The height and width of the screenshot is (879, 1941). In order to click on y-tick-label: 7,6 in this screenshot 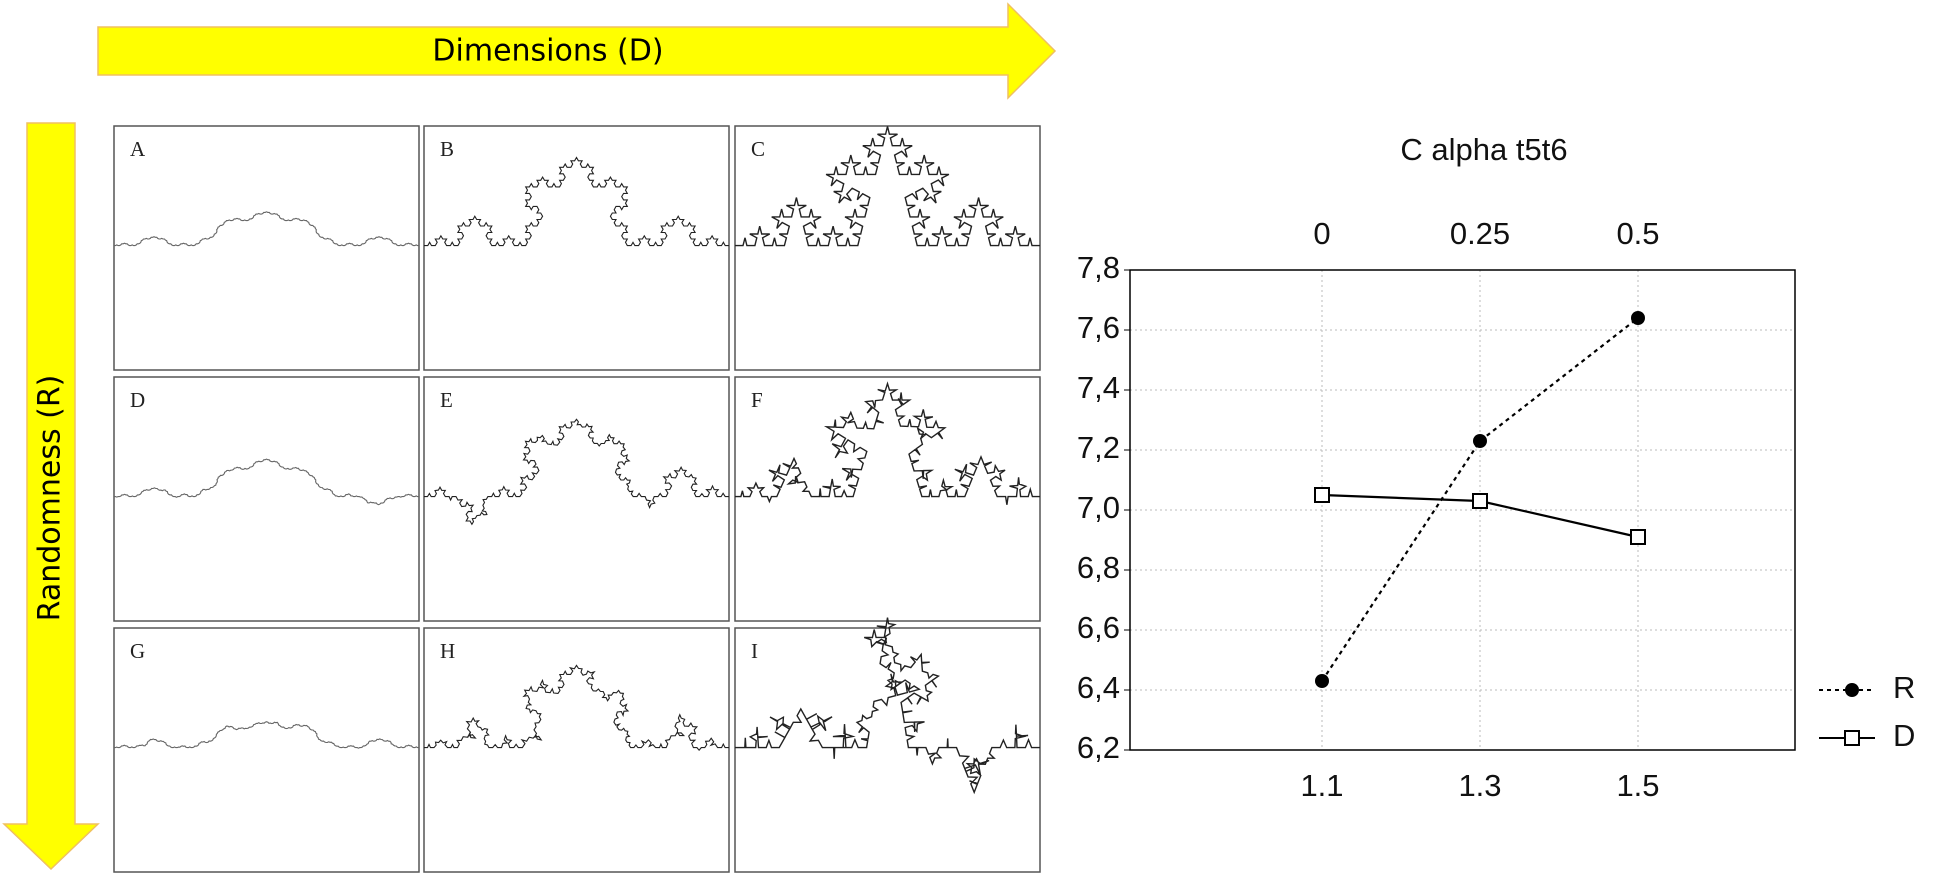, I will do `click(1098, 327)`.